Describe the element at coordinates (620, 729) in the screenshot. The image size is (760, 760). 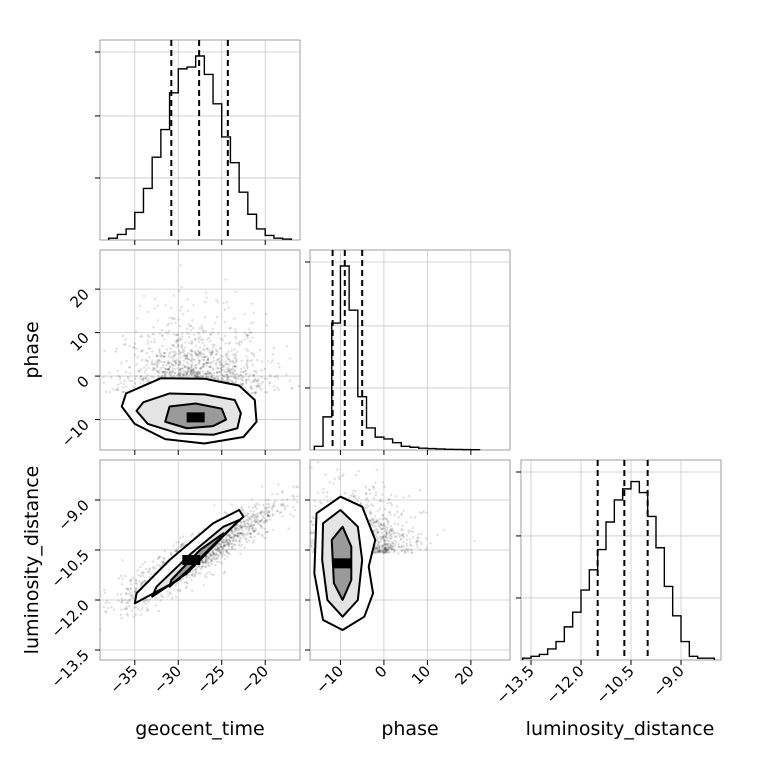
I see `xlabel-luminosity-distance: luminosity_distance` at that location.